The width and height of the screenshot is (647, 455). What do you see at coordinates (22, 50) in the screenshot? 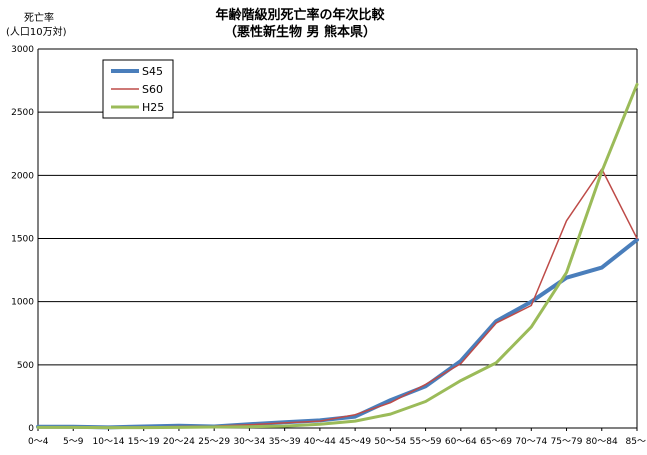
I see `y-tick-label: 3000` at bounding box center [22, 50].